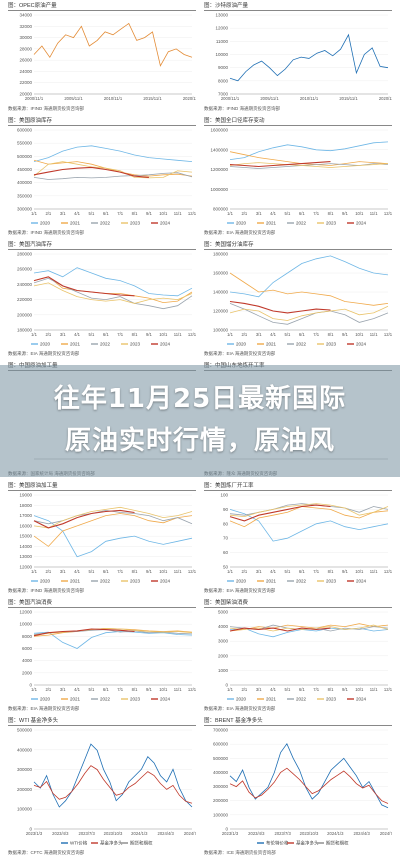 The width and height of the screenshot is (400, 859). Describe the element at coordinates (73, 98) in the screenshot. I see `x-tick-label: 2005/11/1` at that location.